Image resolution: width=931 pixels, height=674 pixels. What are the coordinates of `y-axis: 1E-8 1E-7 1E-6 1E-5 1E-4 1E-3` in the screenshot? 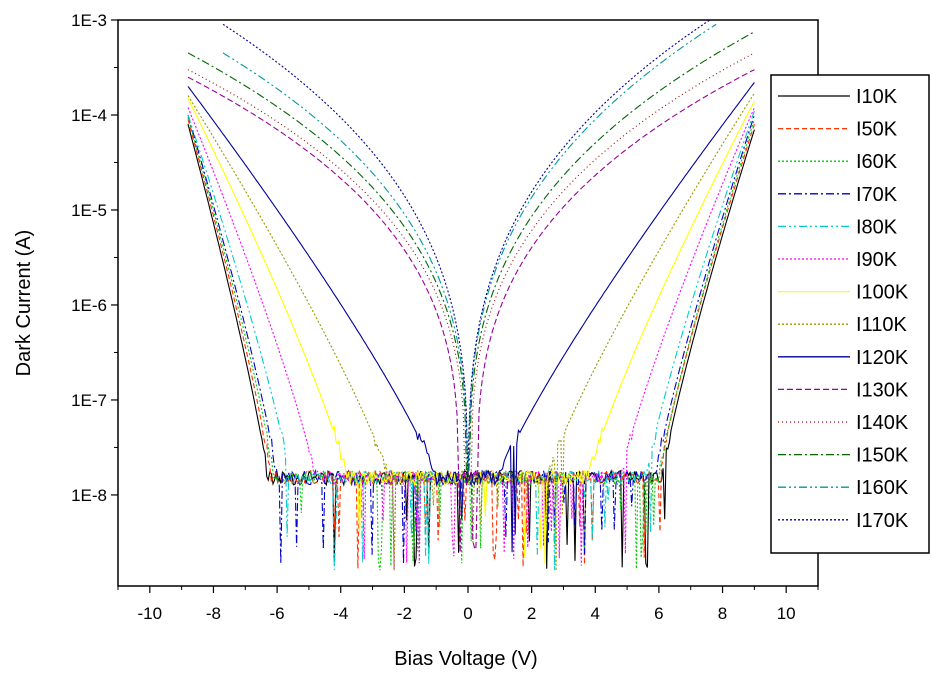 It's located at (94, 258).